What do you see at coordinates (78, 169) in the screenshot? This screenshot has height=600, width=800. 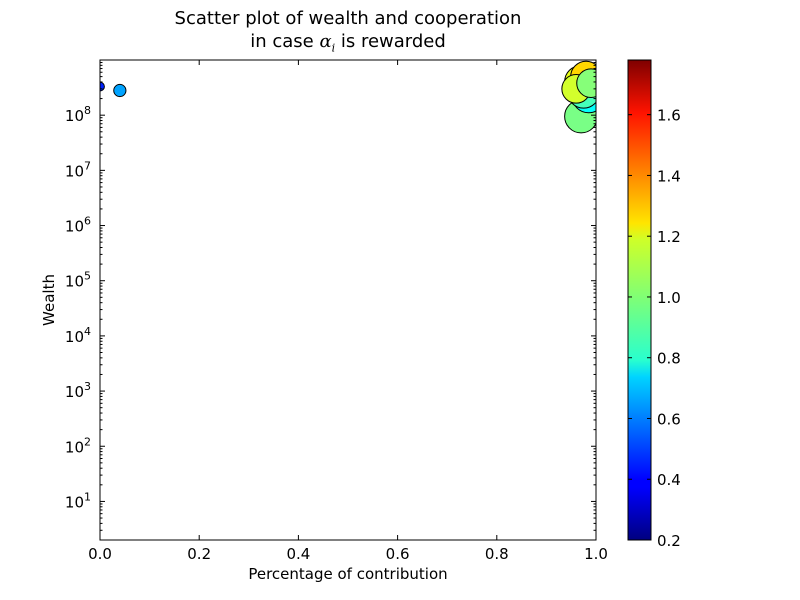 I see `y-tick-label: 10⁷` at bounding box center [78, 169].